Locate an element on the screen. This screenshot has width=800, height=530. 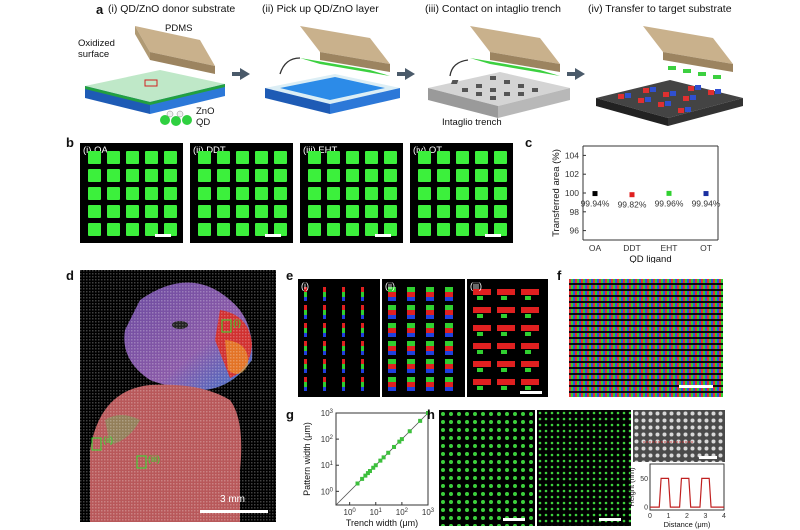
y-axis-label: Height (nm) is located at coordinates (631, 487).